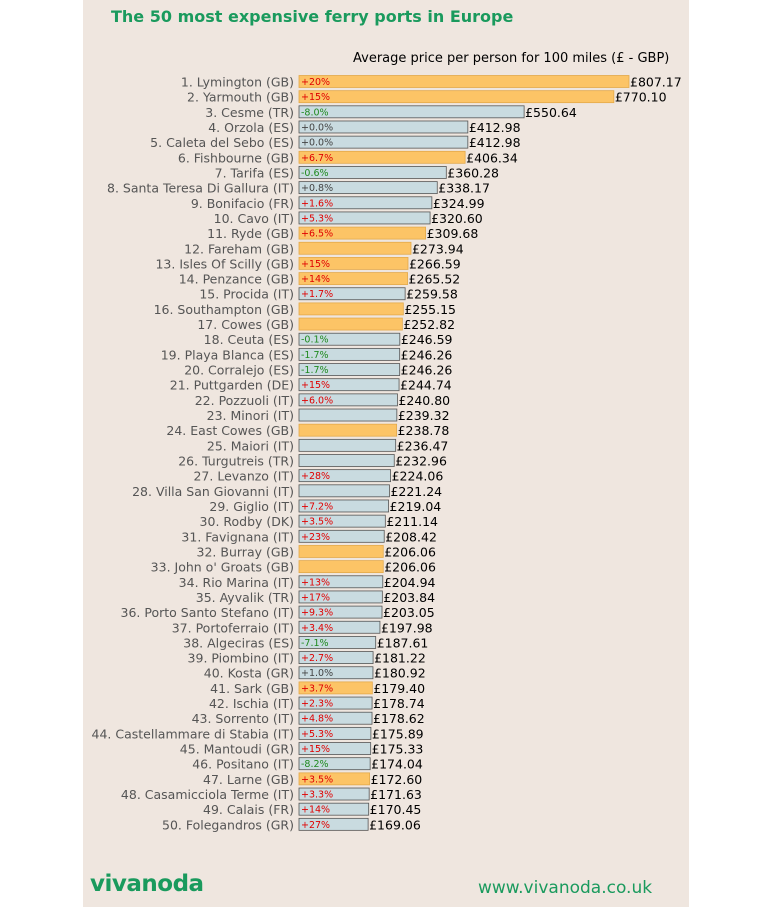 Image resolution: width=770 pixels, height=907 pixels. Describe the element at coordinates (317, 158) in the screenshot. I see `change-label: +6.7%` at that location.